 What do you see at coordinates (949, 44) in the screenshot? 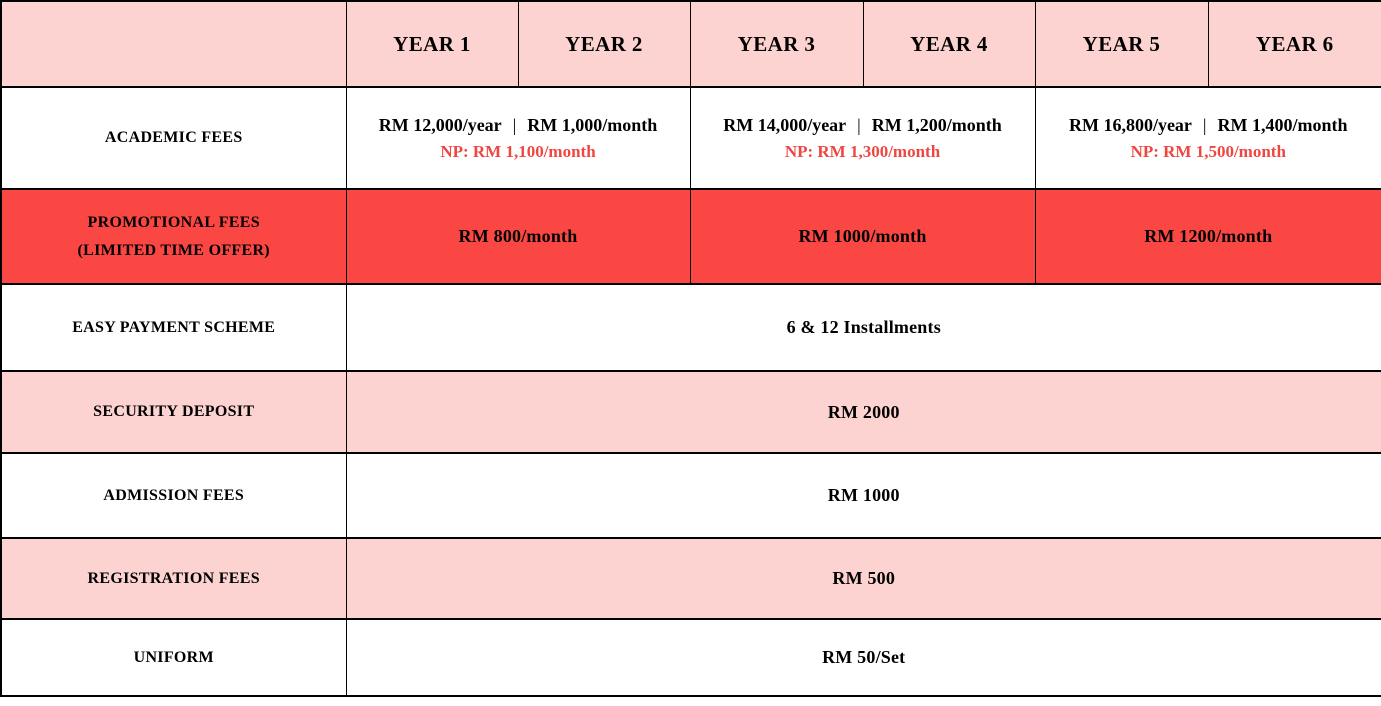
I see `header-cell-year-4: YEAR 4` at bounding box center [949, 44].